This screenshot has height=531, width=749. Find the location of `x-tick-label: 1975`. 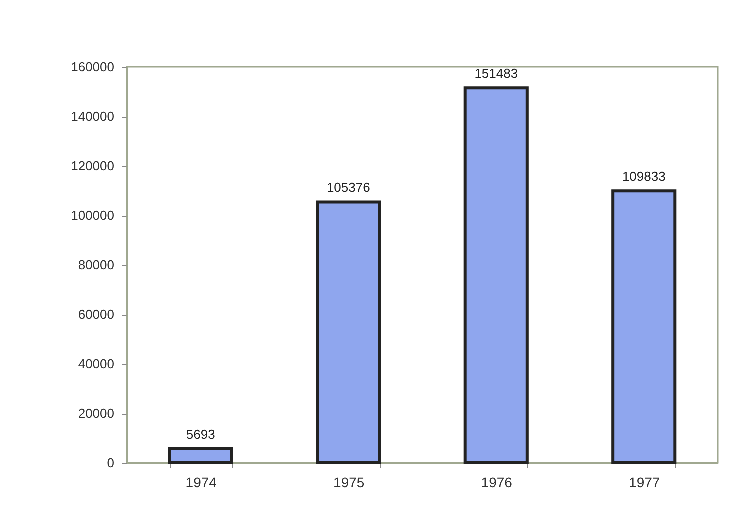

x-tick-label: 1975 is located at coordinates (349, 482).